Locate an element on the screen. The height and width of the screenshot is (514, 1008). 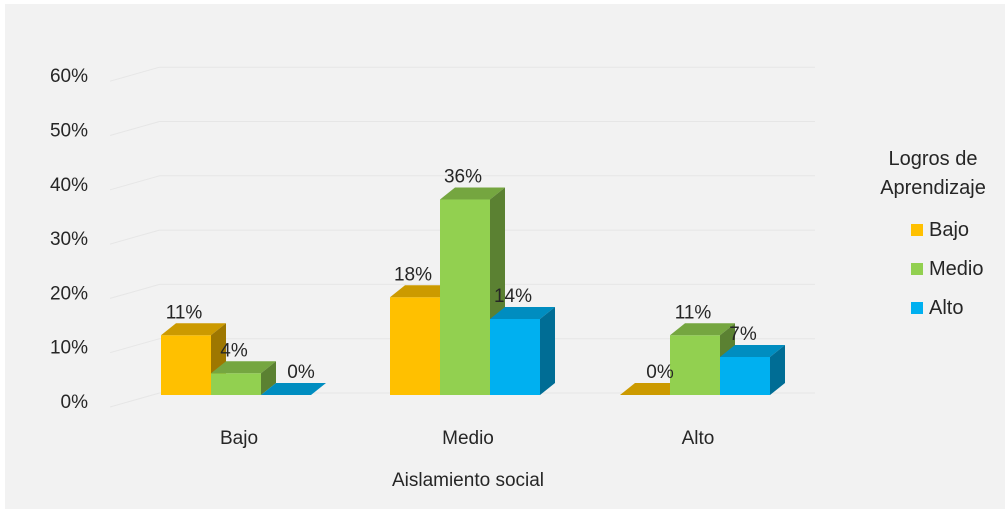
bar-medio-alto is located at coordinates (522, 350).